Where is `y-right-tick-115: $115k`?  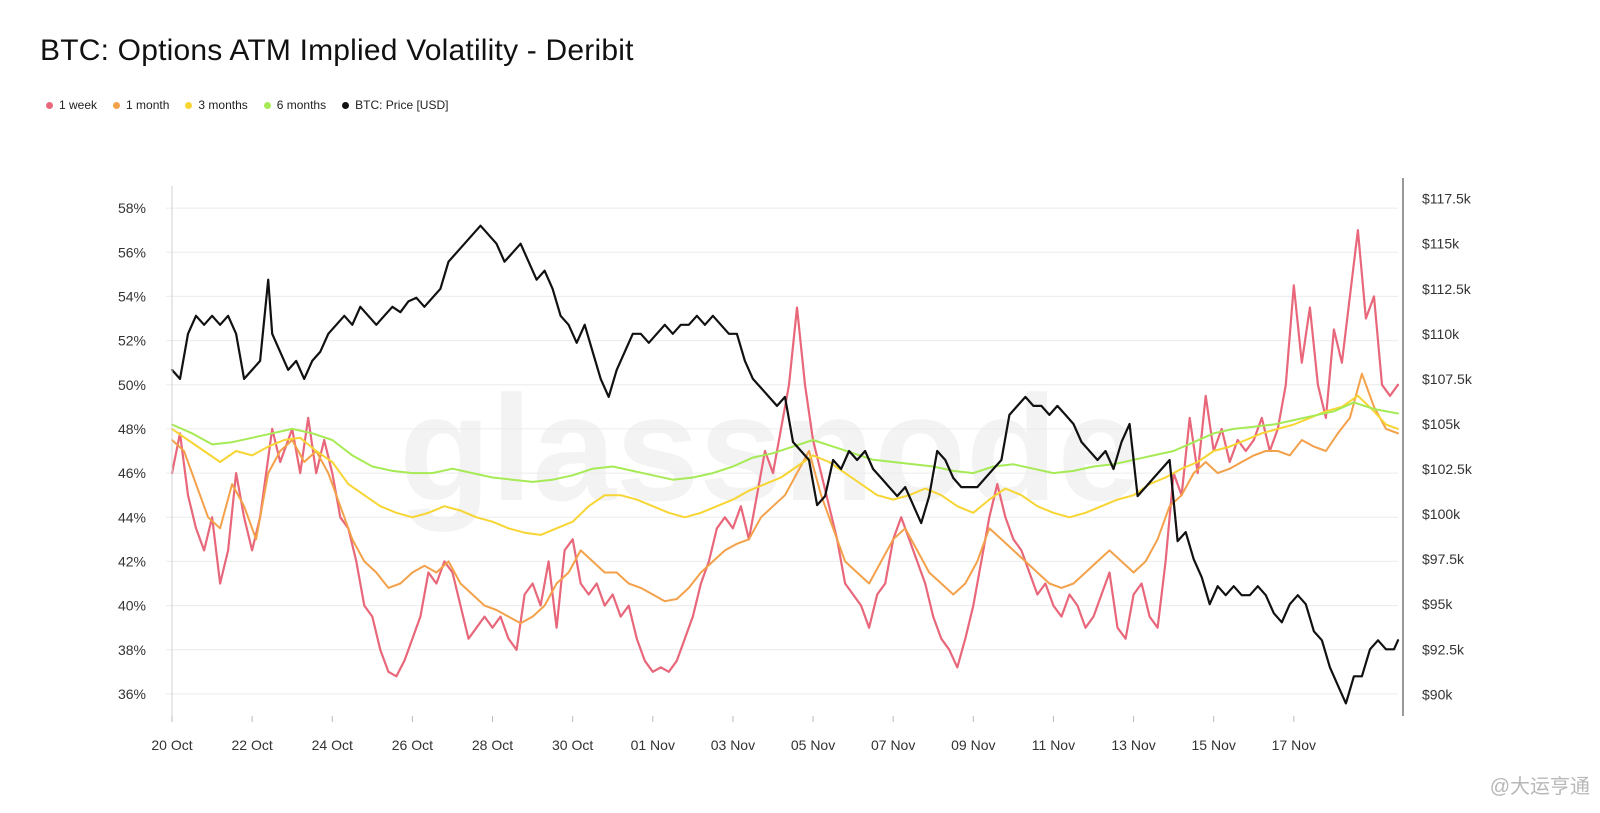 y-right-tick-115: $115k is located at coordinates (1441, 244).